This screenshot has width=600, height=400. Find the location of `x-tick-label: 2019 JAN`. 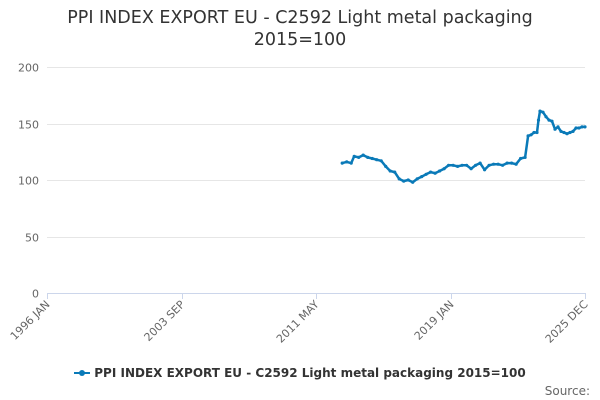

x-tick-label: 2019 JAN is located at coordinates (434, 320).